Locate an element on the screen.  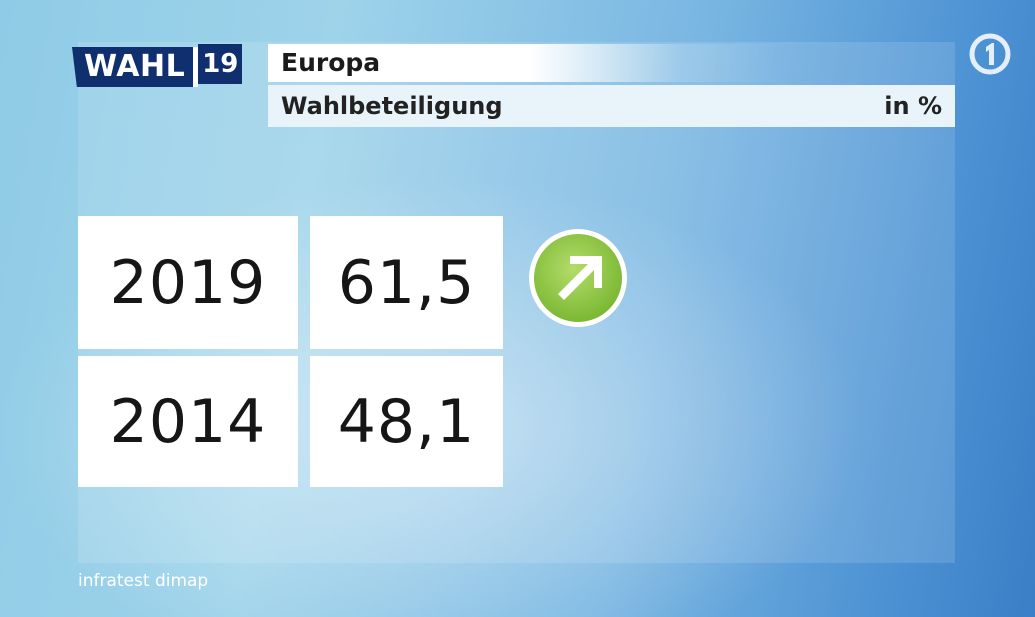
year-cell-2014: 2014 is located at coordinates (188, 421).